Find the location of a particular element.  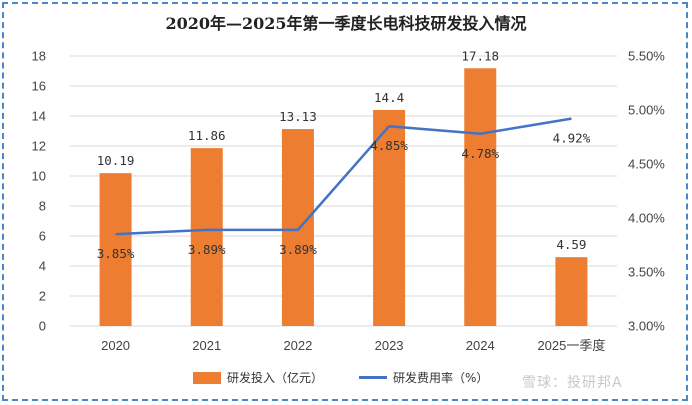

line-data-label: 4.78% is located at coordinates (480, 153).